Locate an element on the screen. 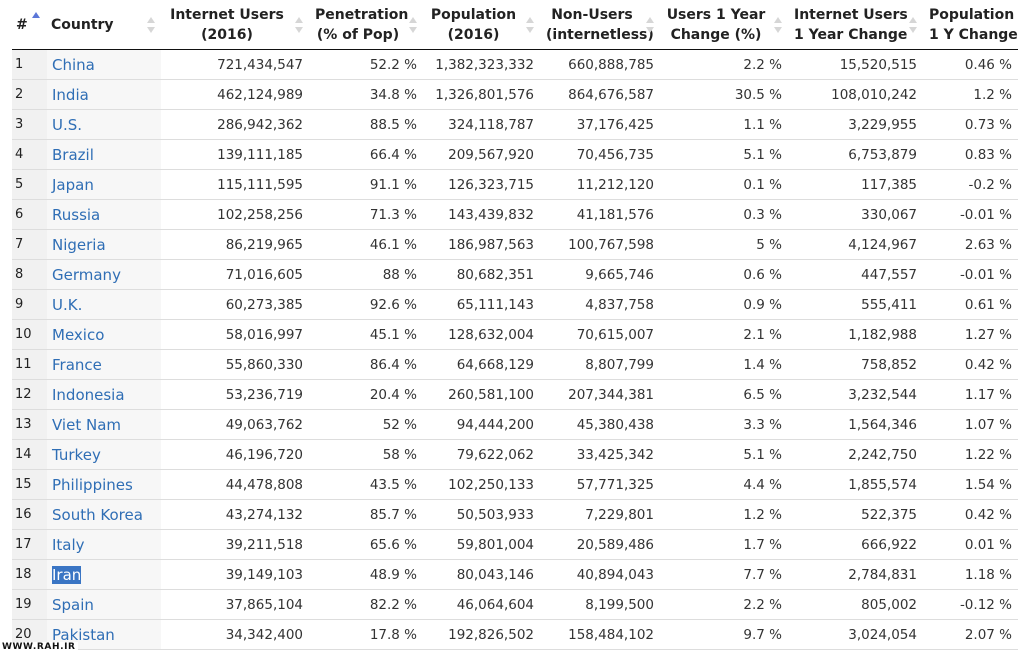 The height and width of the screenshot is (653, 1029). cell-penetration: 48.9 % is located at coordinates (366, 574).